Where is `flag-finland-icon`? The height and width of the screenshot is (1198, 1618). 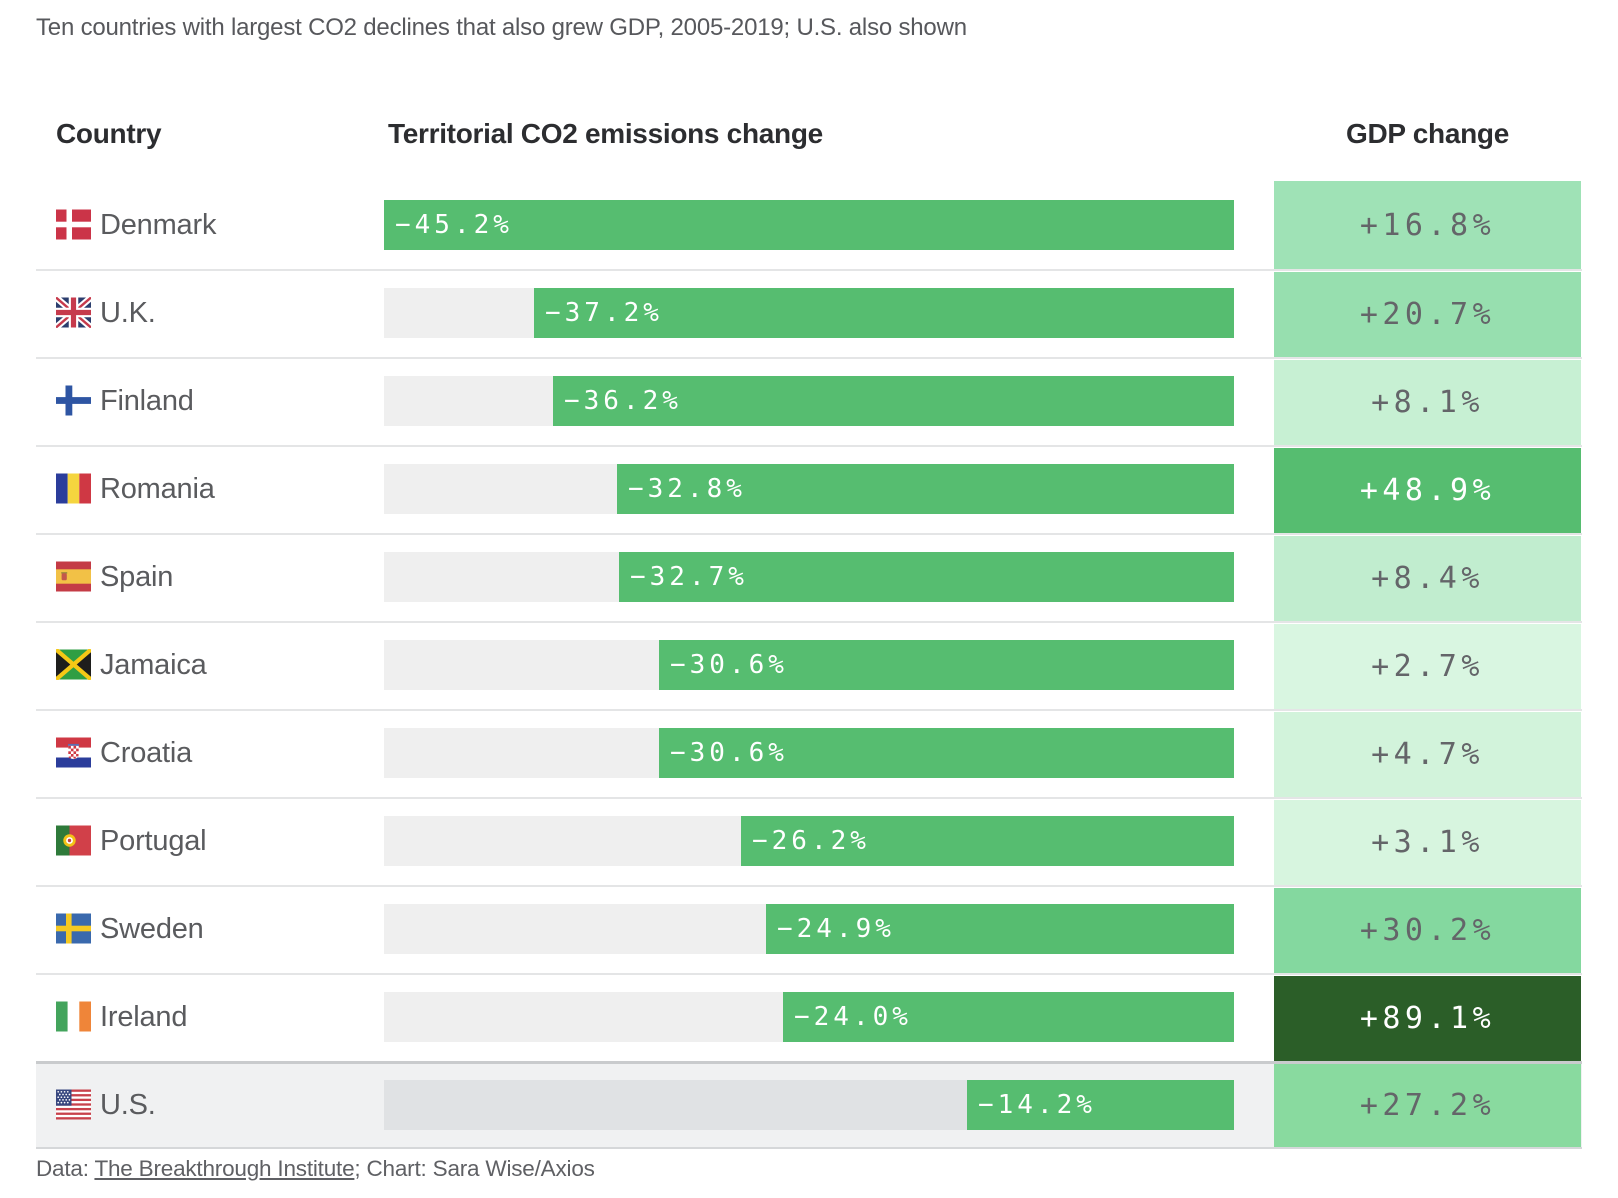
flag-finland-icon is located at coordinates (73, 400).